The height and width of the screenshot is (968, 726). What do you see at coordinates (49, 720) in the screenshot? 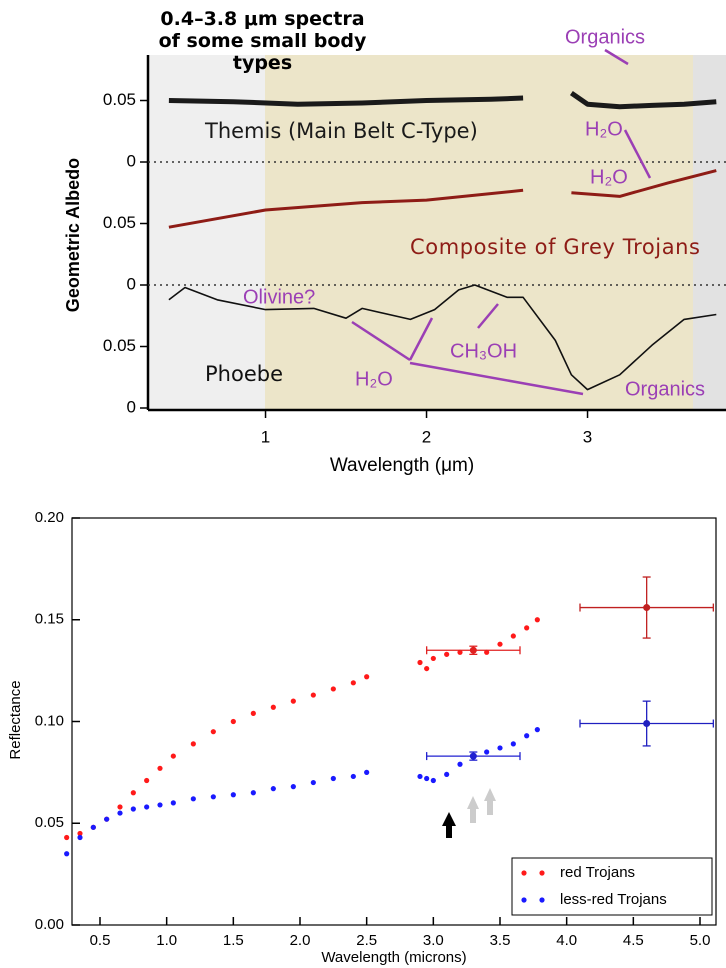
I see `y-tick-label: 0.10` at bounding box center [49, 720].